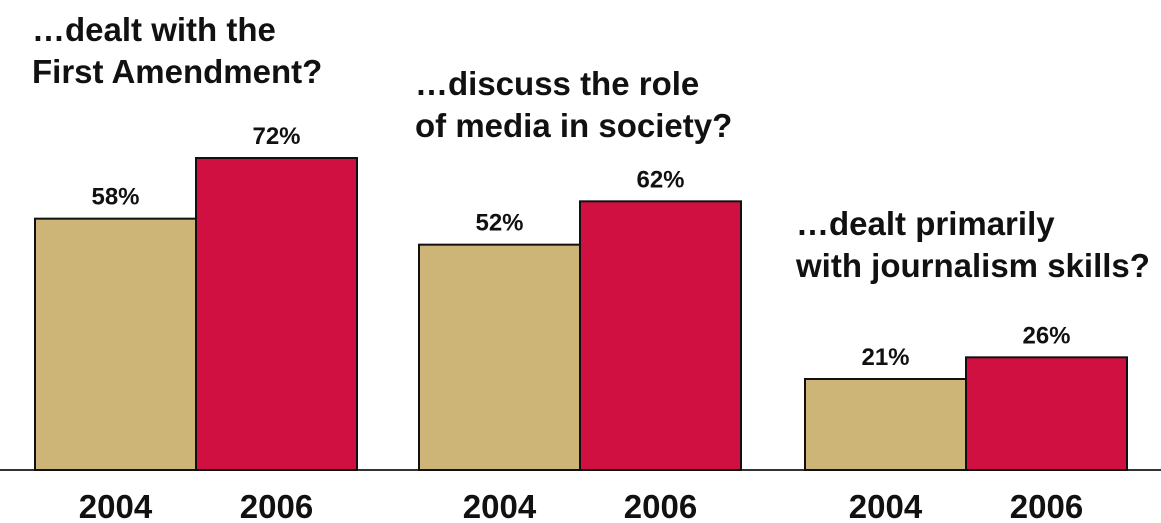 The width and height of the screenshot is (1161, 523). I want to click on value-label: 52%, so click(499, 223).